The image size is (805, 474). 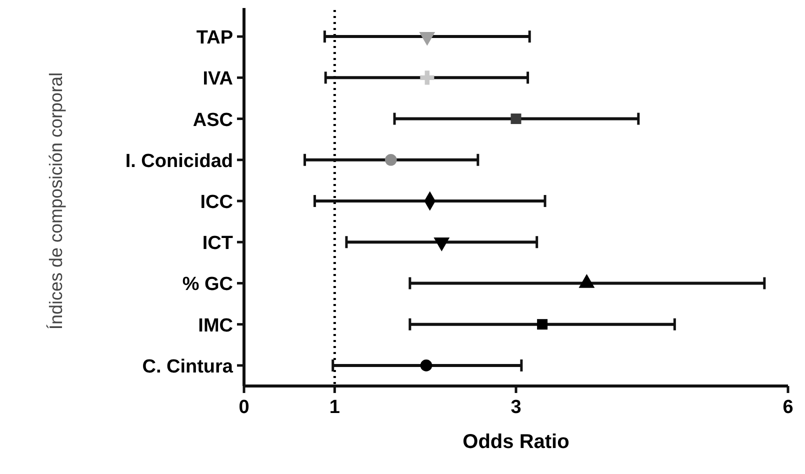 I want to click on y-tick-label: I. Conicidad, so click(x=179, y=161).